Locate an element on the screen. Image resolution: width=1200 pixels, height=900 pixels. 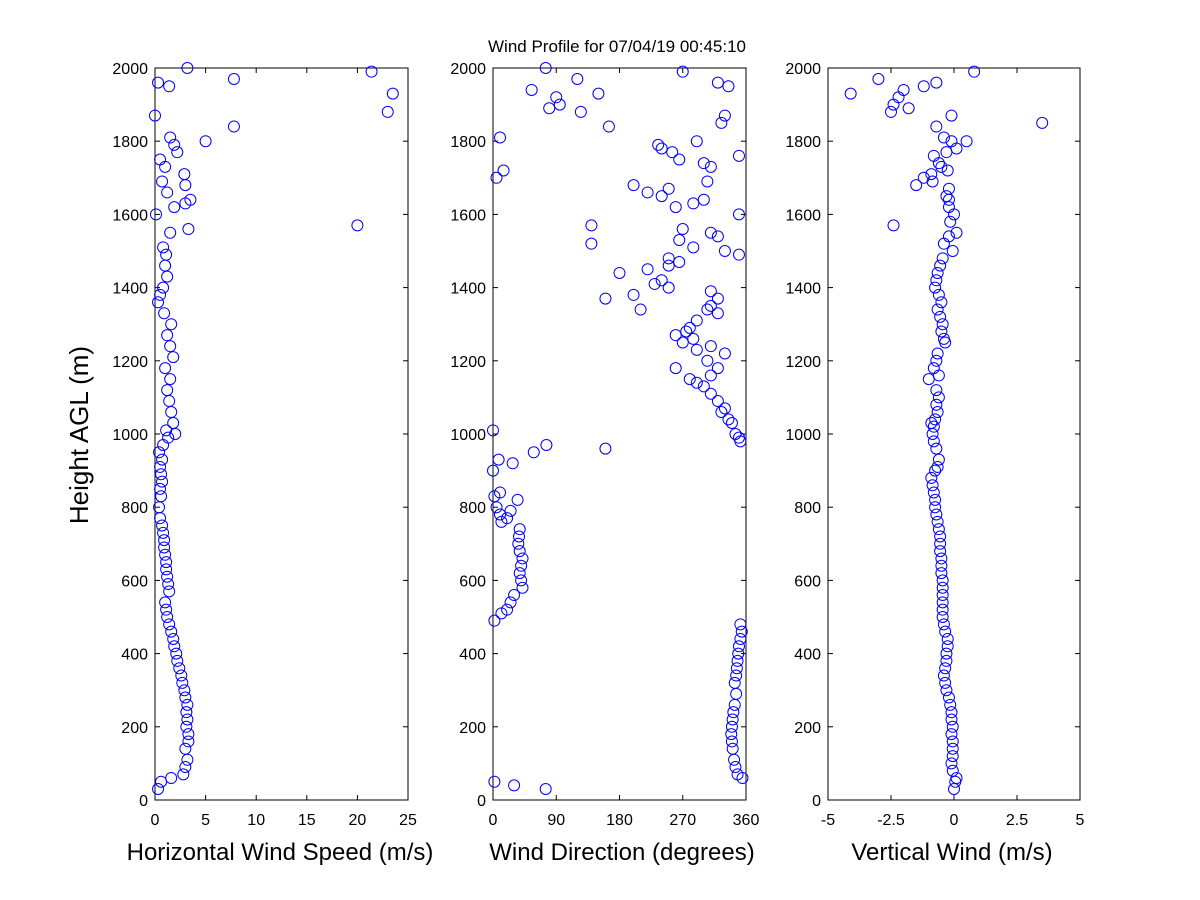
vertical-xtick-label: 2.5 is located at coordinates (1017, 820).